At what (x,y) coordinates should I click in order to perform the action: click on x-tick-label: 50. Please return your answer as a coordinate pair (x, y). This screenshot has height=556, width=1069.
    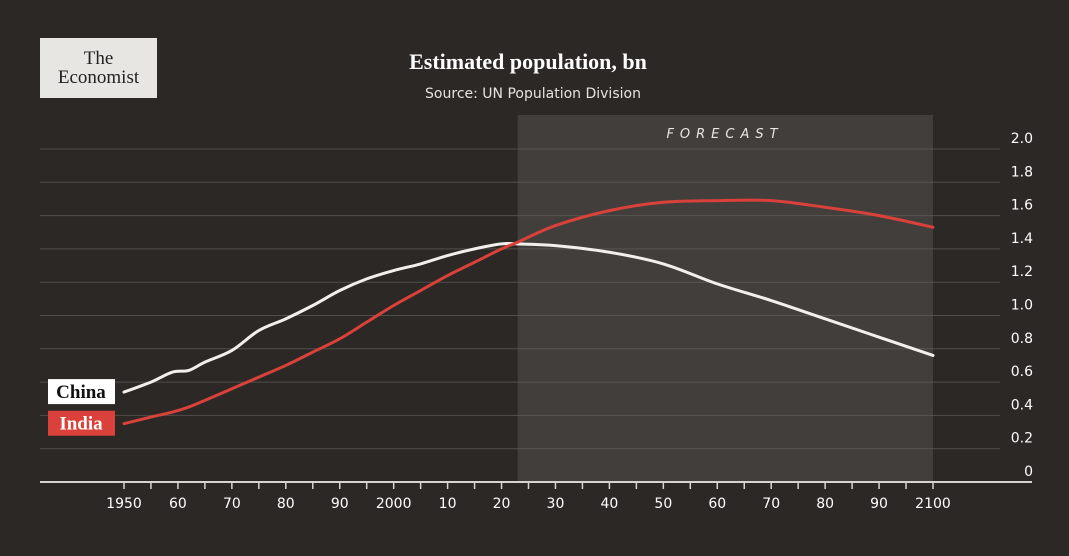
    Looking at the image, I should click on (663, 504).